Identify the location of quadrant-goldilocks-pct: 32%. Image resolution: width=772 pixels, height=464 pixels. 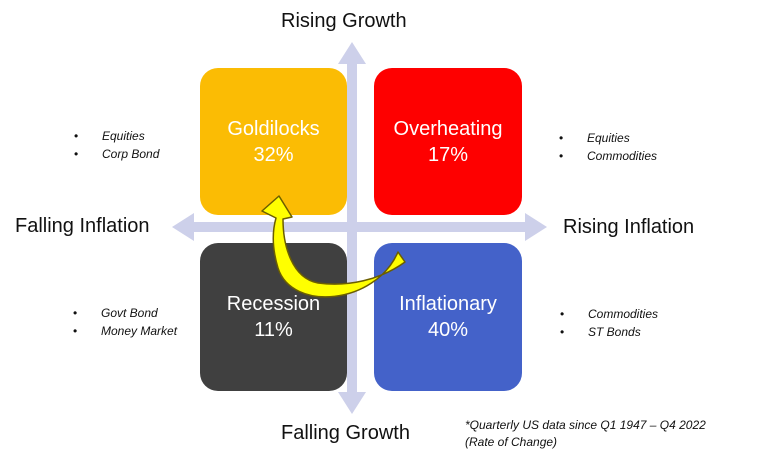
(273, 154).